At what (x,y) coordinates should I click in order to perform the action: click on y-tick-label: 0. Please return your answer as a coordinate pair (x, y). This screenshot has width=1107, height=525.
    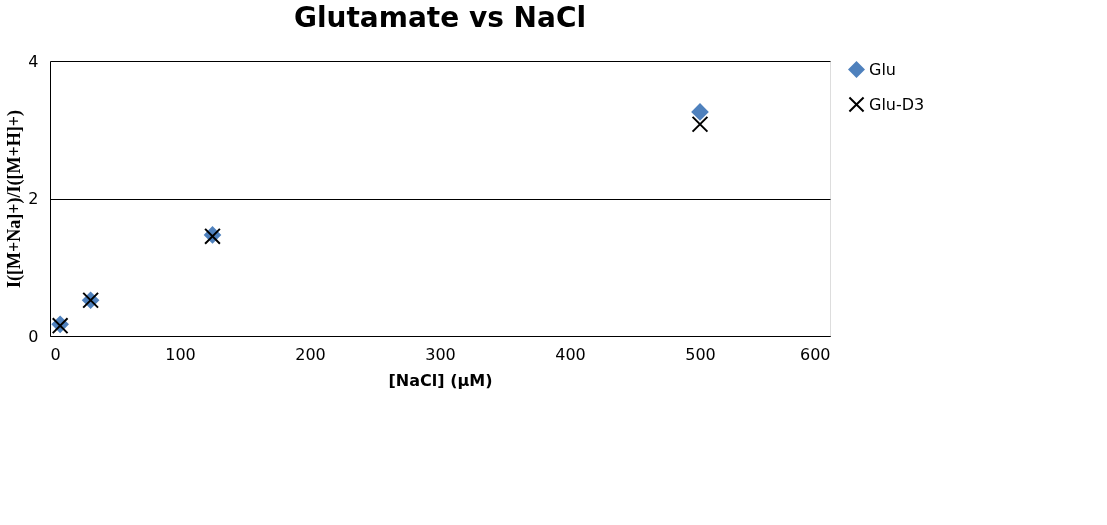
    Looking at the image, I should click on (33, 336).